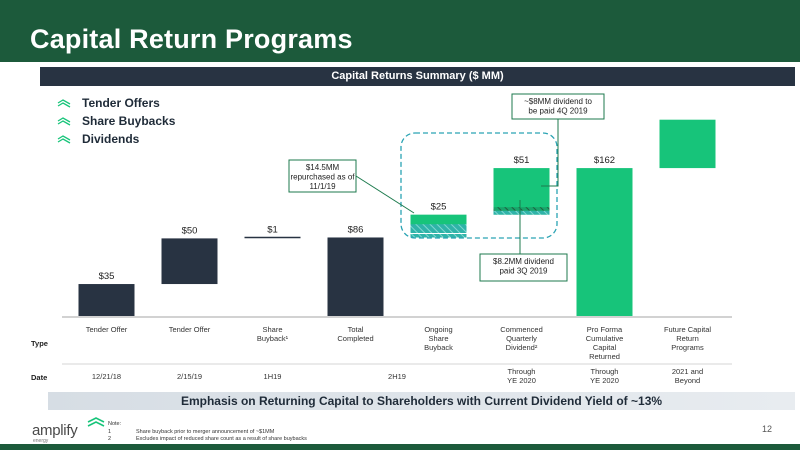 This screenshot has width=800, height=450. I want to click on data-label: $50, so click(190, 230).